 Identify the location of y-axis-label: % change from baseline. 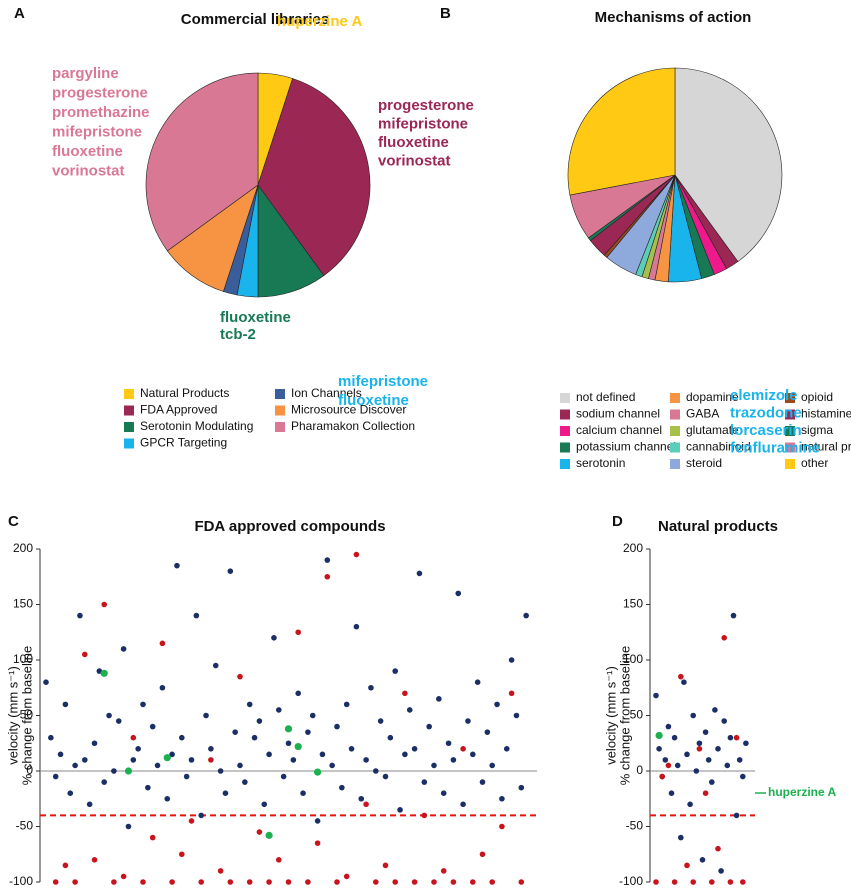
(26, 715).